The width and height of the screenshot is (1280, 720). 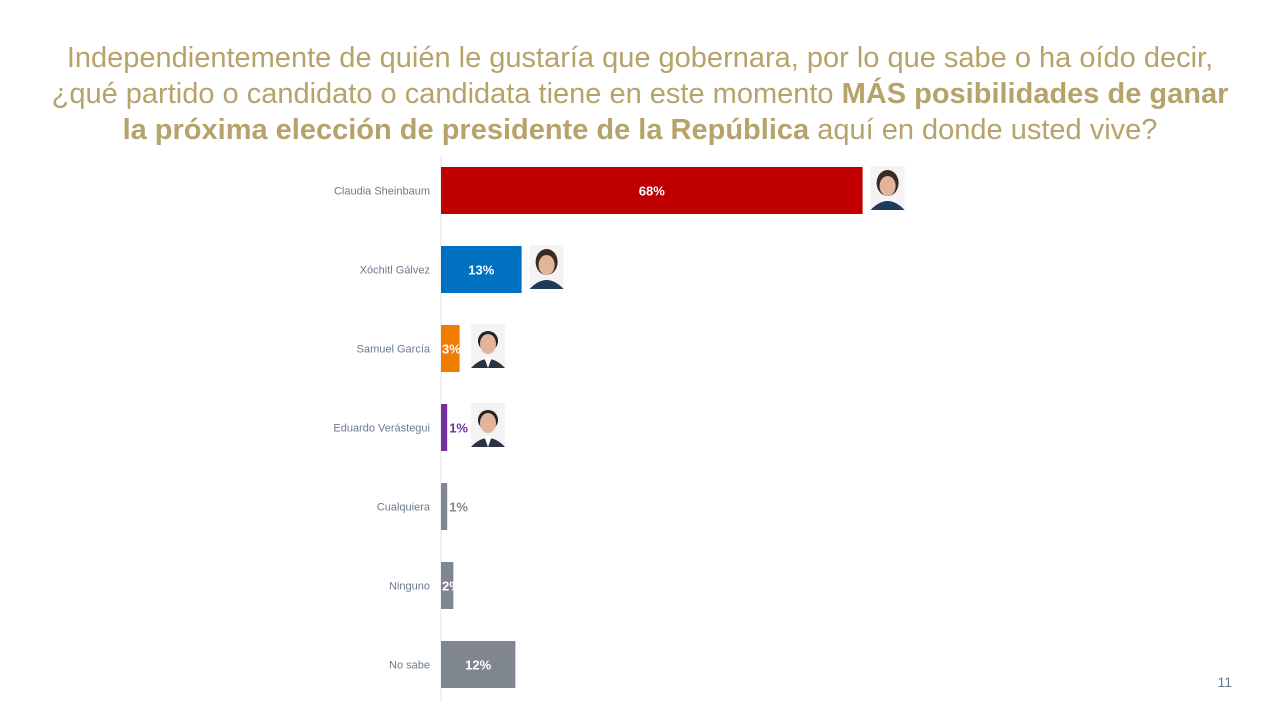 I want to click on value-label: 13%, so click(x=481, y=270).